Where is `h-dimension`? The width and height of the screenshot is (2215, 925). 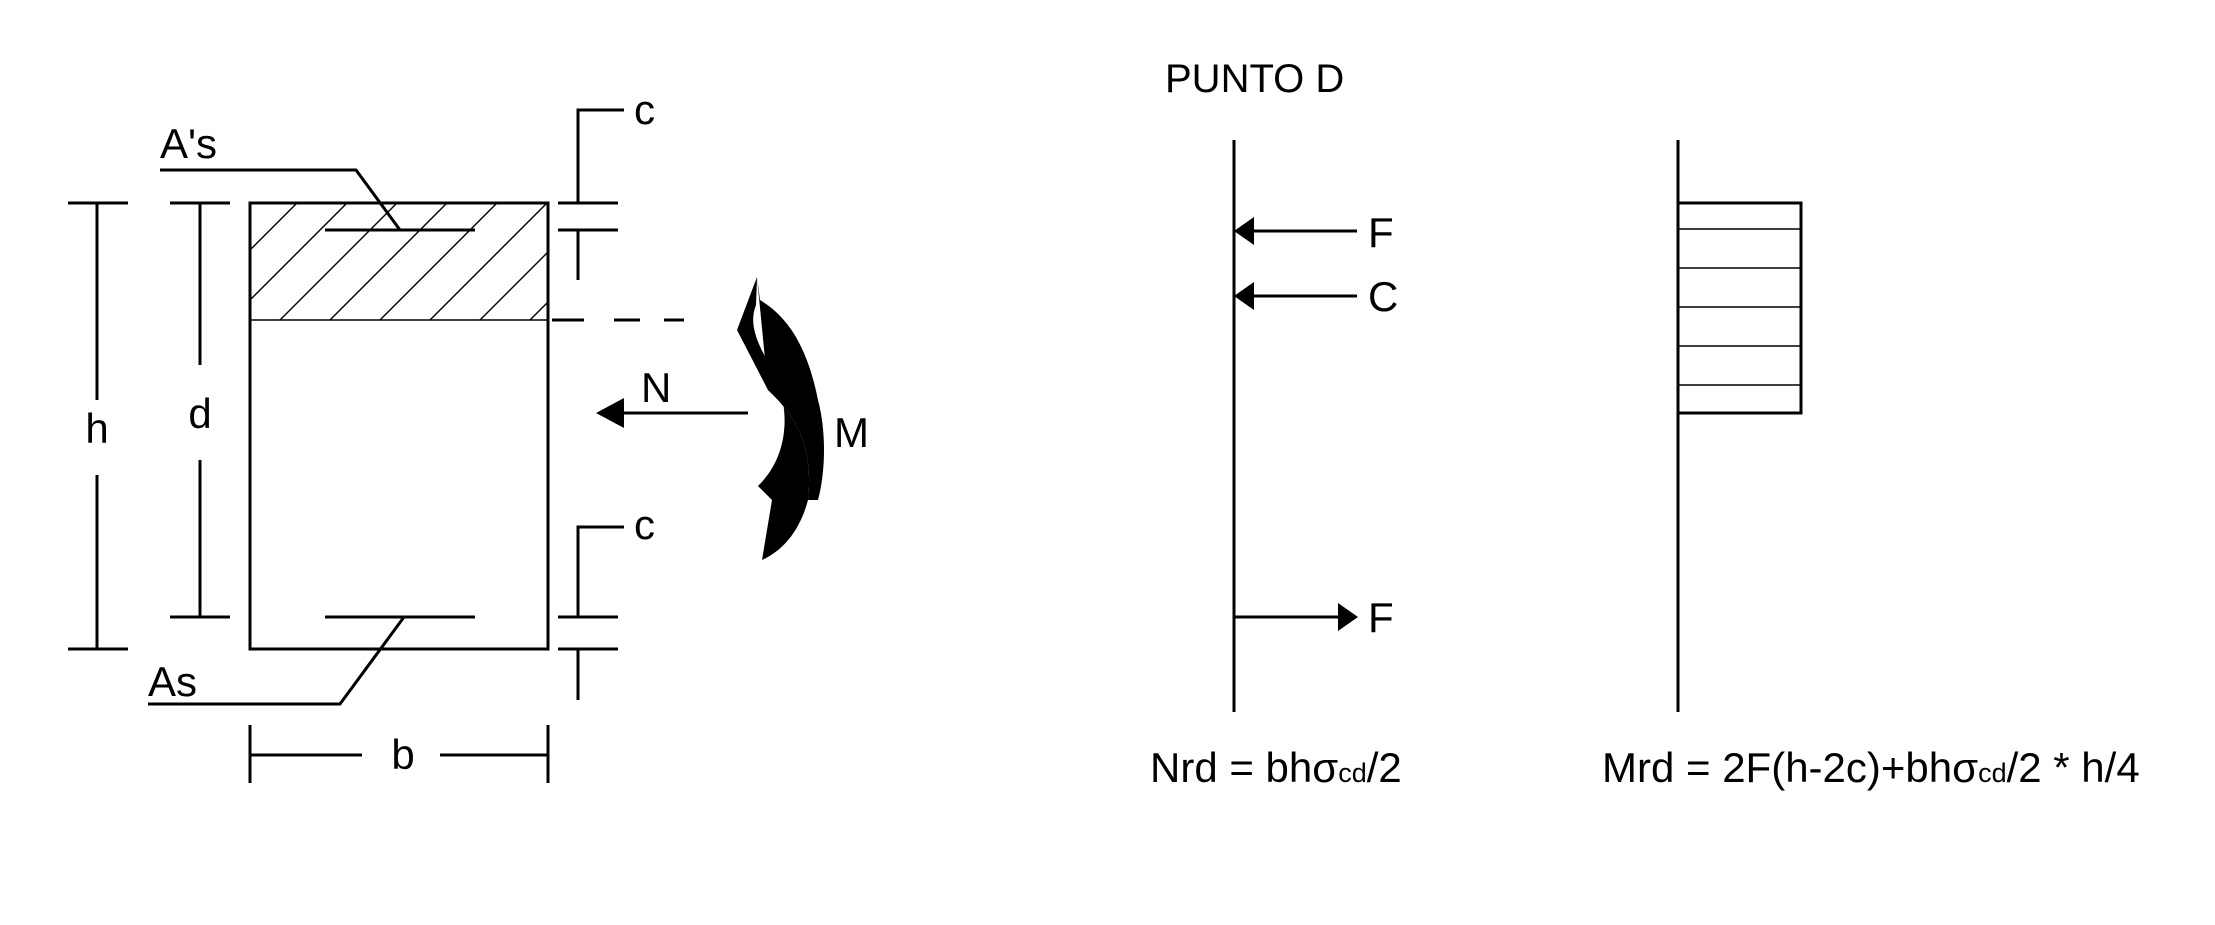
h-dimension is located at coordinates (98, 426).